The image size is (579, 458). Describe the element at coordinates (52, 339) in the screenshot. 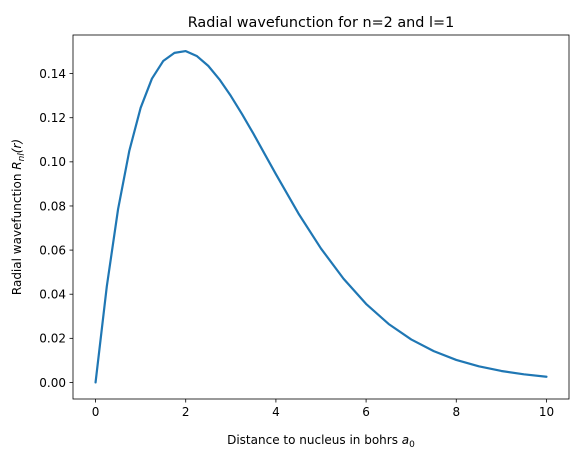

I see `y-tick-label: 0.02` at that location.